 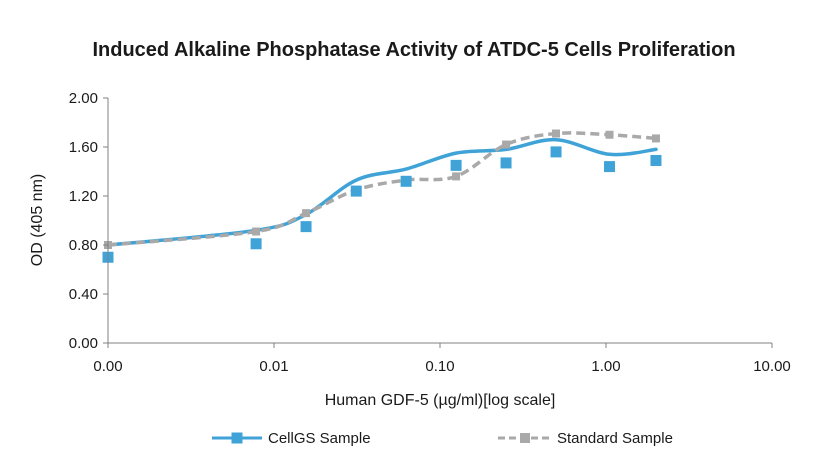 I want to click on x-axis-label: Human GDF-5 (µg/ml)[log scale], so click(x=440, y=400).